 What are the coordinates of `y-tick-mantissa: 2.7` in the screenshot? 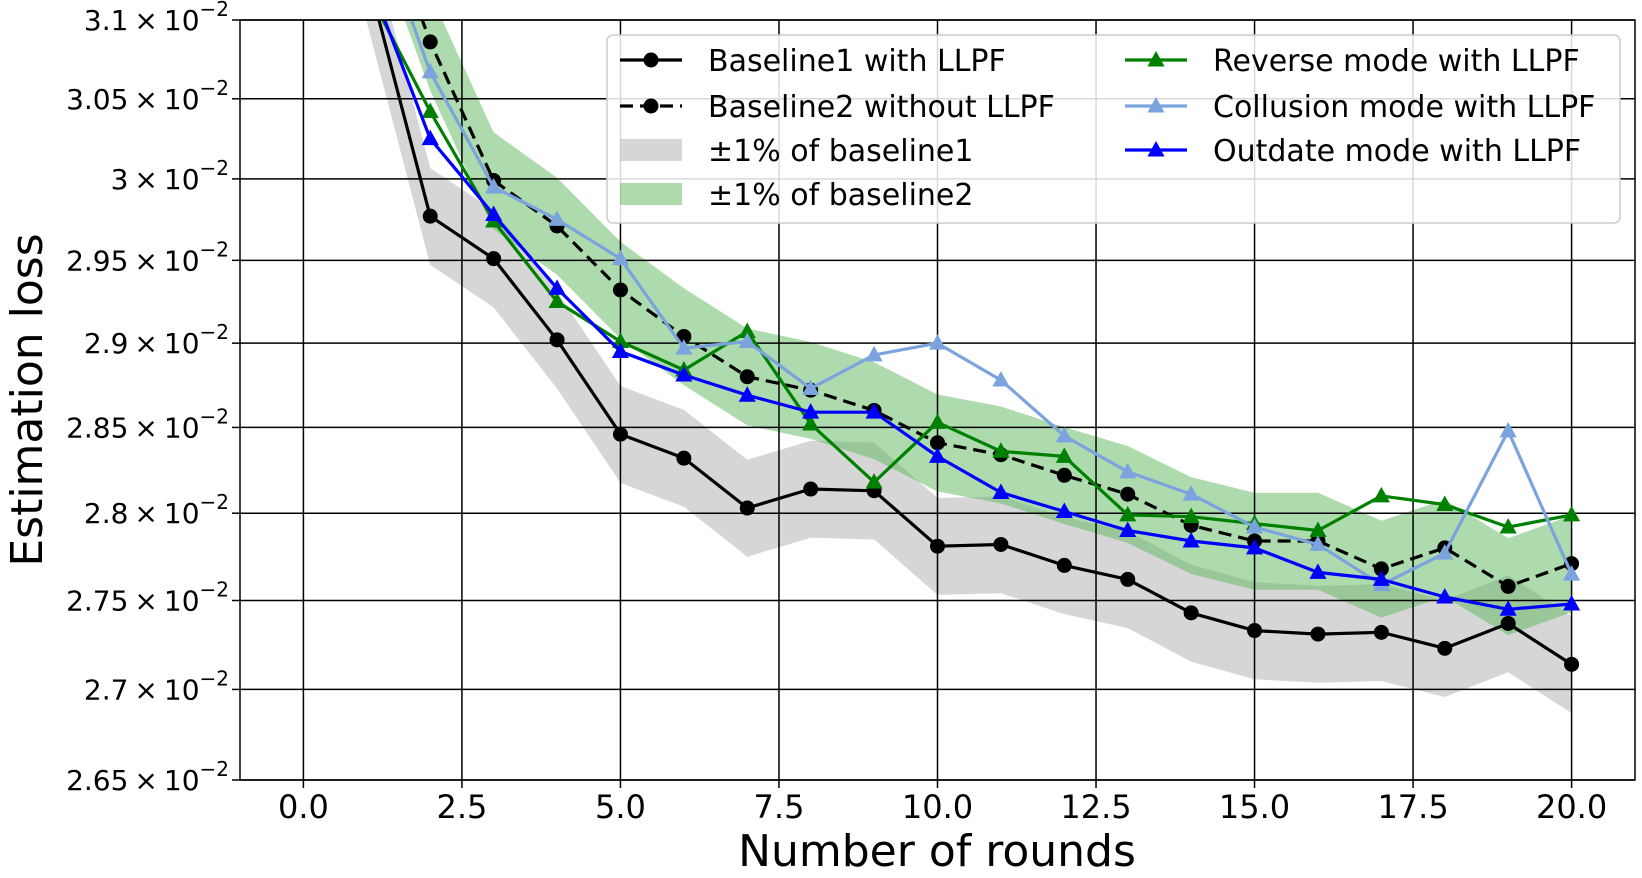 It's located at (106, 689).